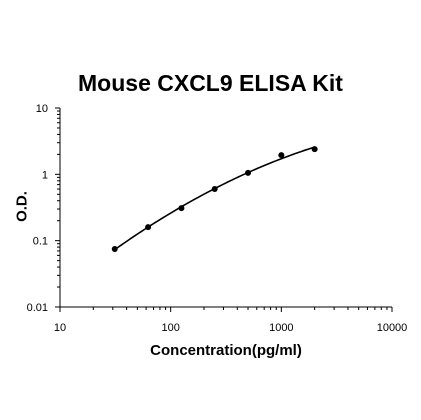 The width and height of the screenshot is (421, 420). I want to click on y-tick-label: 0.1, so click(40, 242).